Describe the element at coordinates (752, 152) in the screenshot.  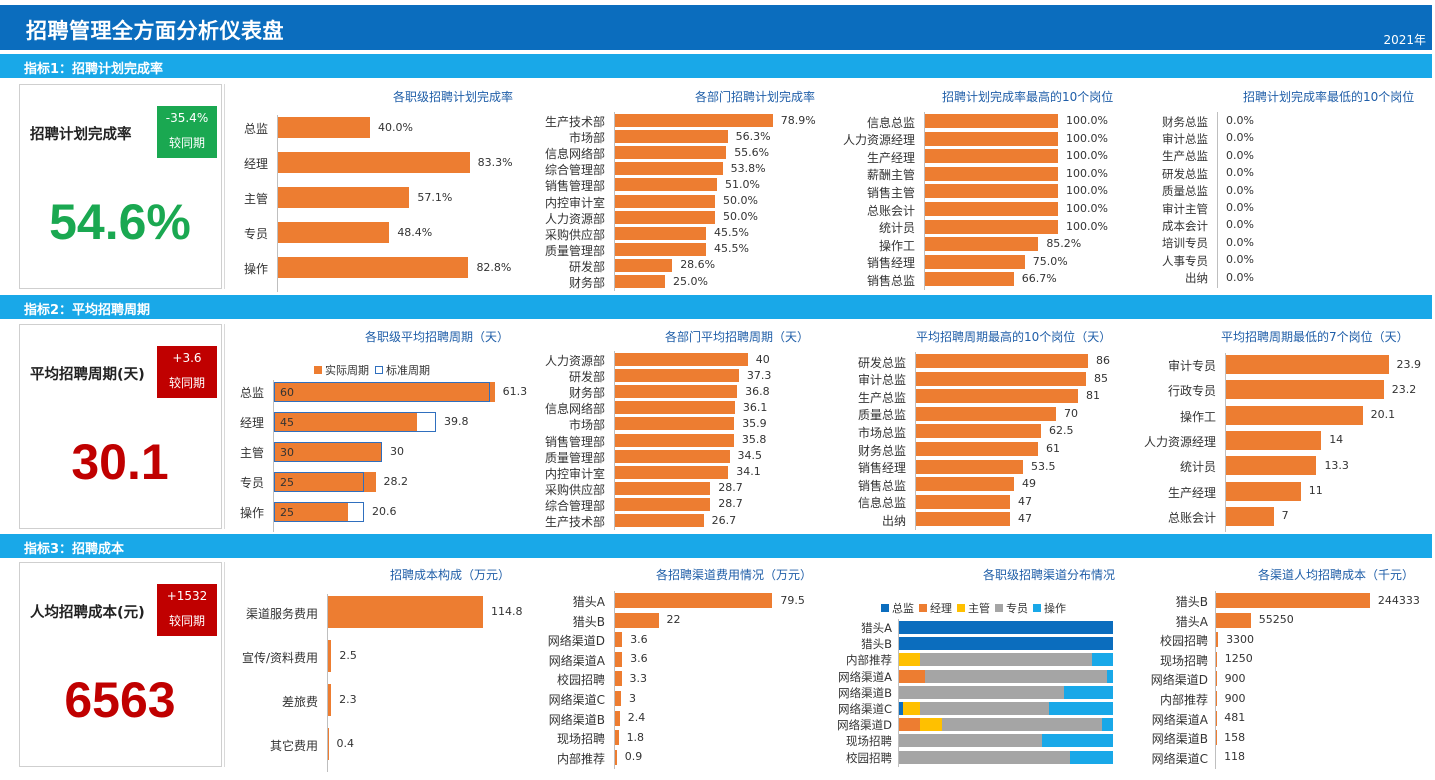
I see `data-label: 55.6%` at that location.